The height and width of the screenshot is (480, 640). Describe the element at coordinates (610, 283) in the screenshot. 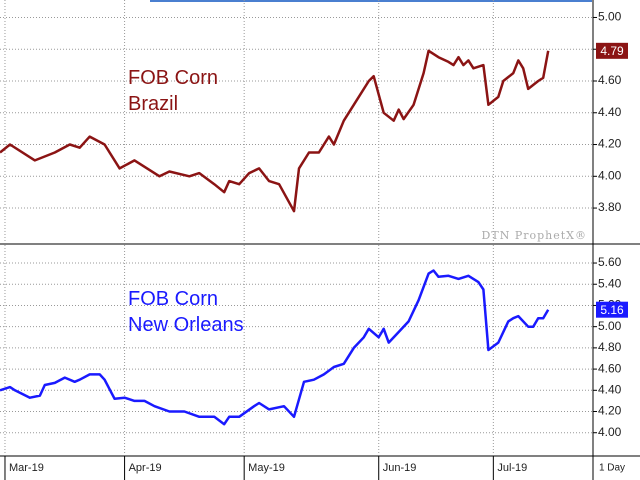

I see `y-tick-label: 5.40` at that location.